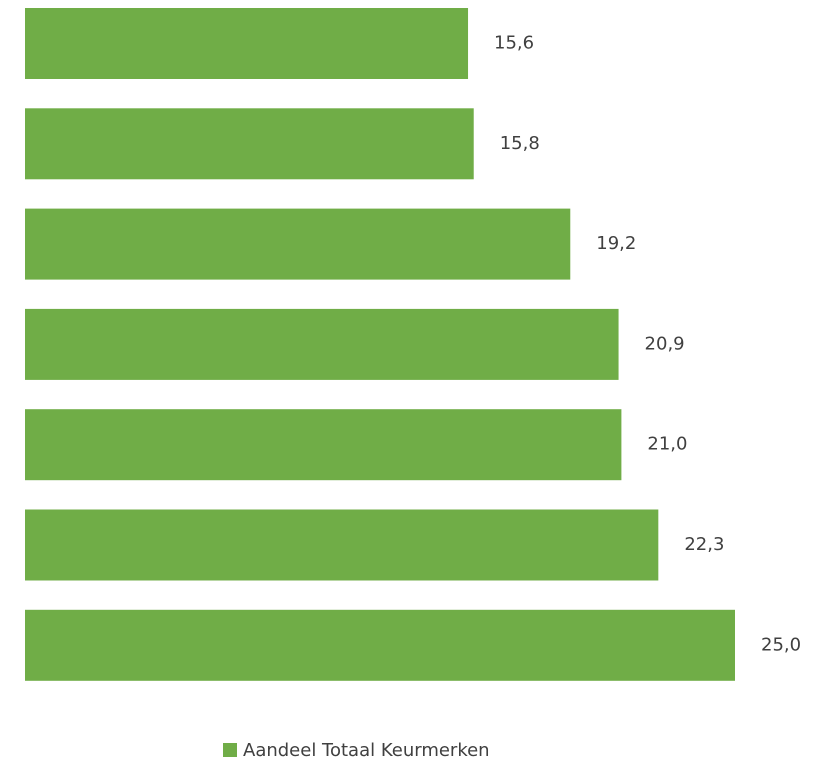 This screenshot has width=833, height=773. Describe the element at coordinates (704, 544) in the screenshot. I see `data-label: 22,3` at that location.